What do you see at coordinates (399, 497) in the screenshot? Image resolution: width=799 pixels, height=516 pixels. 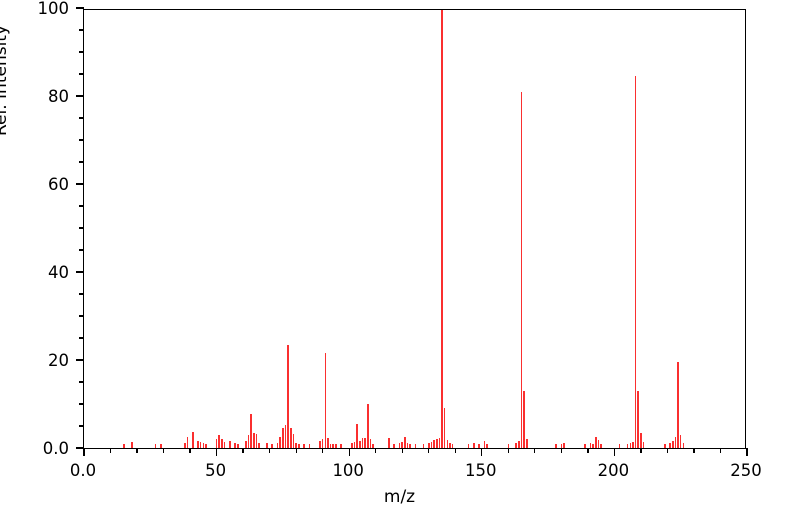 I see `x-axis-title: m/z` at bounding box center [399, 497].